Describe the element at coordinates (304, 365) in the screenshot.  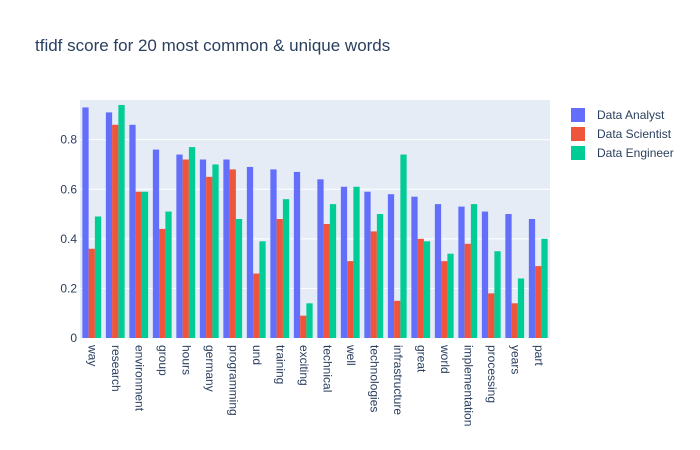
I see `x-tick-label: exciting` at that location.